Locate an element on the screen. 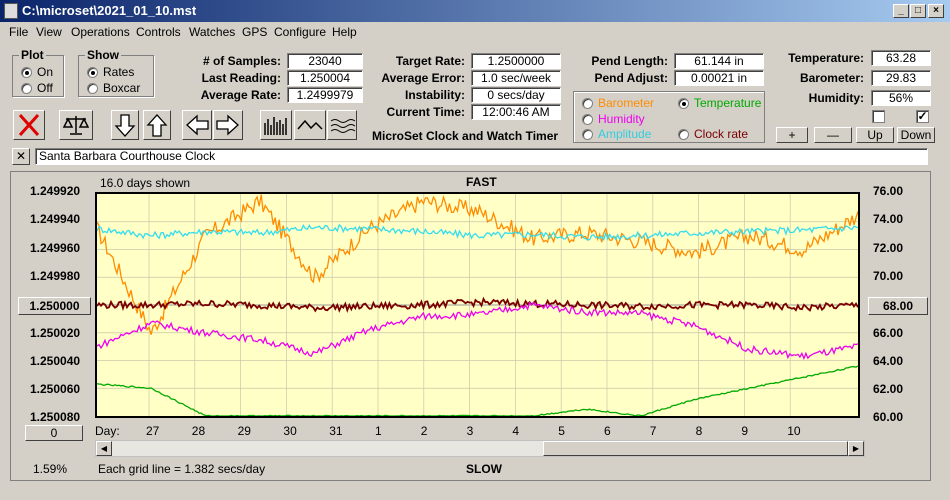 This screenshot has width=950, height=500. legend-temperature-radio: Temperature is located at coordinates (719, 103).